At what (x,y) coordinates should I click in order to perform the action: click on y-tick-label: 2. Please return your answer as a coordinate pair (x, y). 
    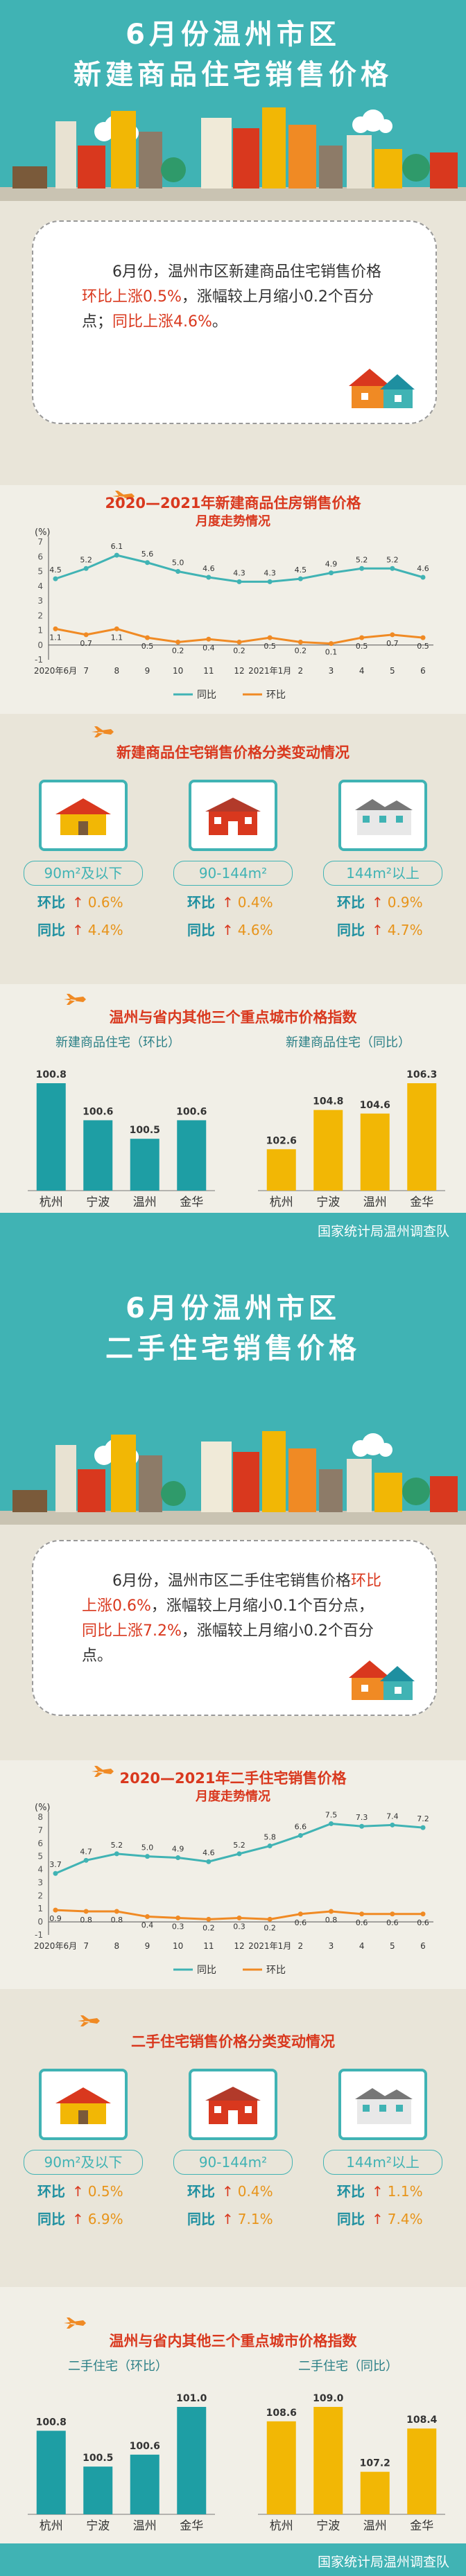
    Looking at the image, I should click on (40, 615).